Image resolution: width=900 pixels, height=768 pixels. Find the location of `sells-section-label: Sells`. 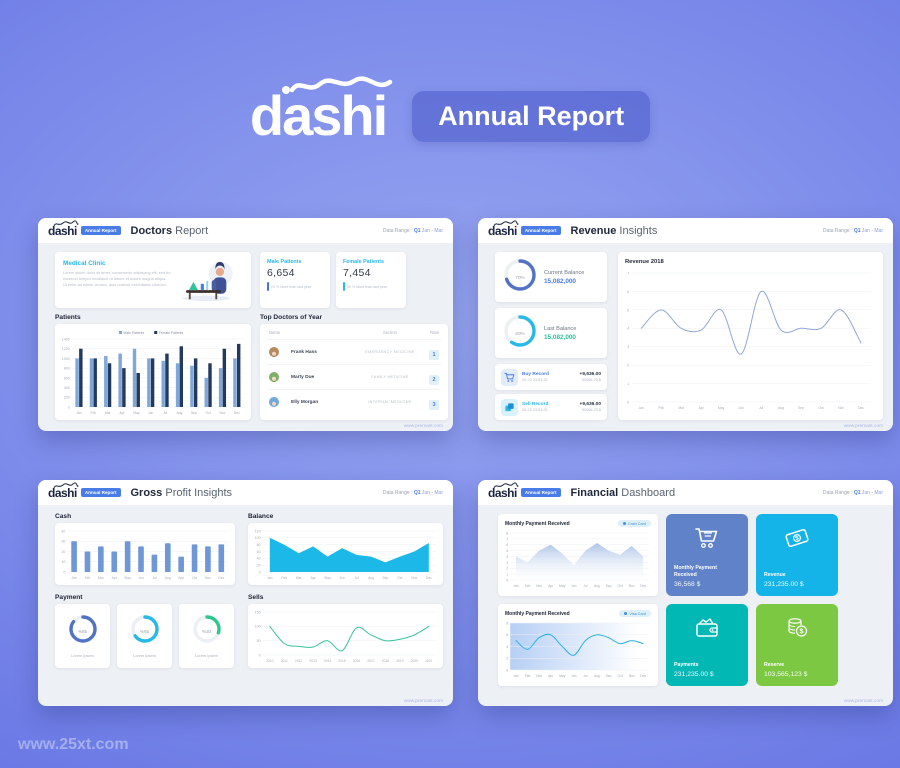

sells-section-label: Sells is located at coordinates (256, 597).